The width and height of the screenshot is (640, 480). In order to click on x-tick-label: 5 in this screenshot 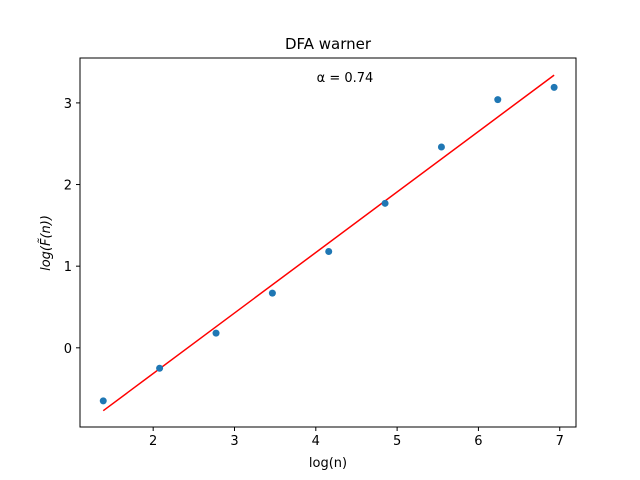, I will do `click(397, 441)`.